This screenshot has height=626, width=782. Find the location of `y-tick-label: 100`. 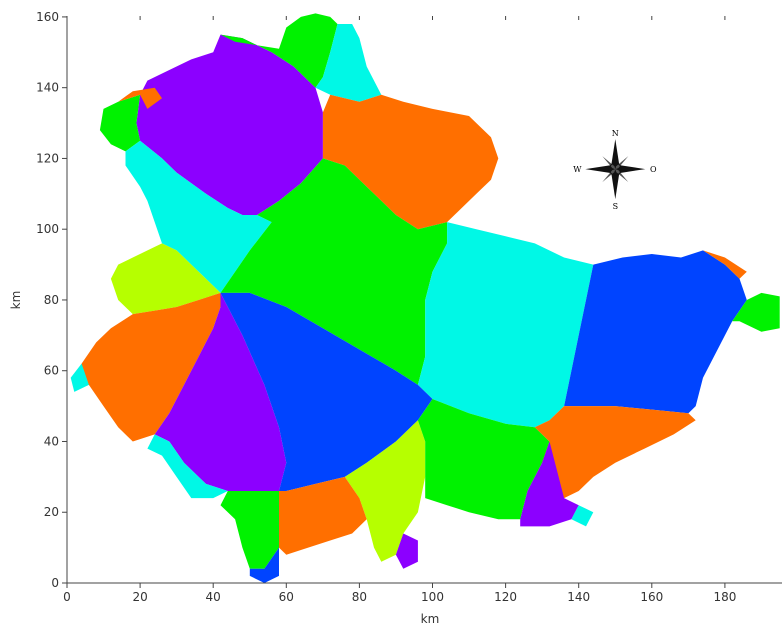

y-tick-label: 100 is located at coordinates (47, 229).